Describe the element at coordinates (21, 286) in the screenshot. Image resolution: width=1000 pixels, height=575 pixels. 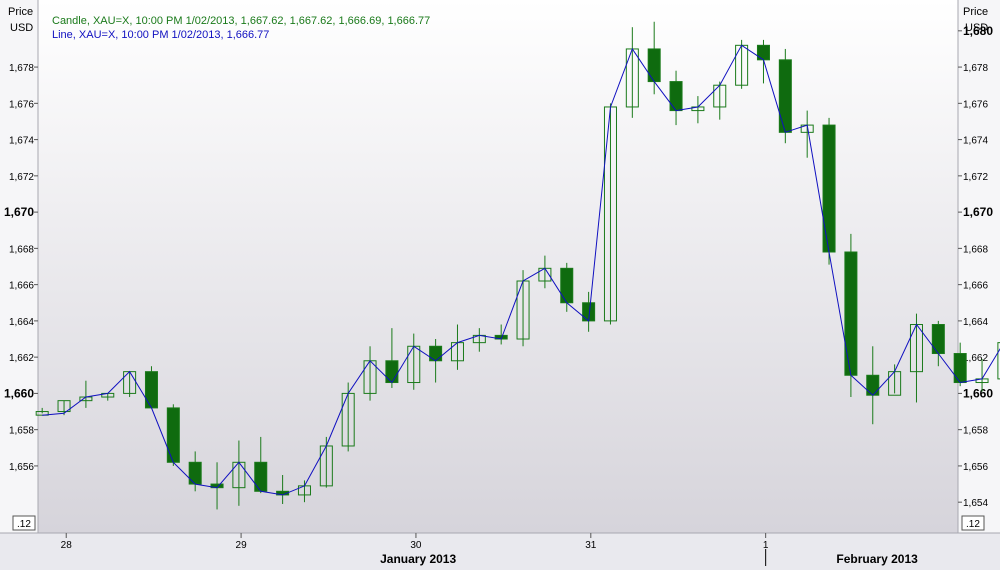
I see `left-y-tick-label: 1,666` at that location.